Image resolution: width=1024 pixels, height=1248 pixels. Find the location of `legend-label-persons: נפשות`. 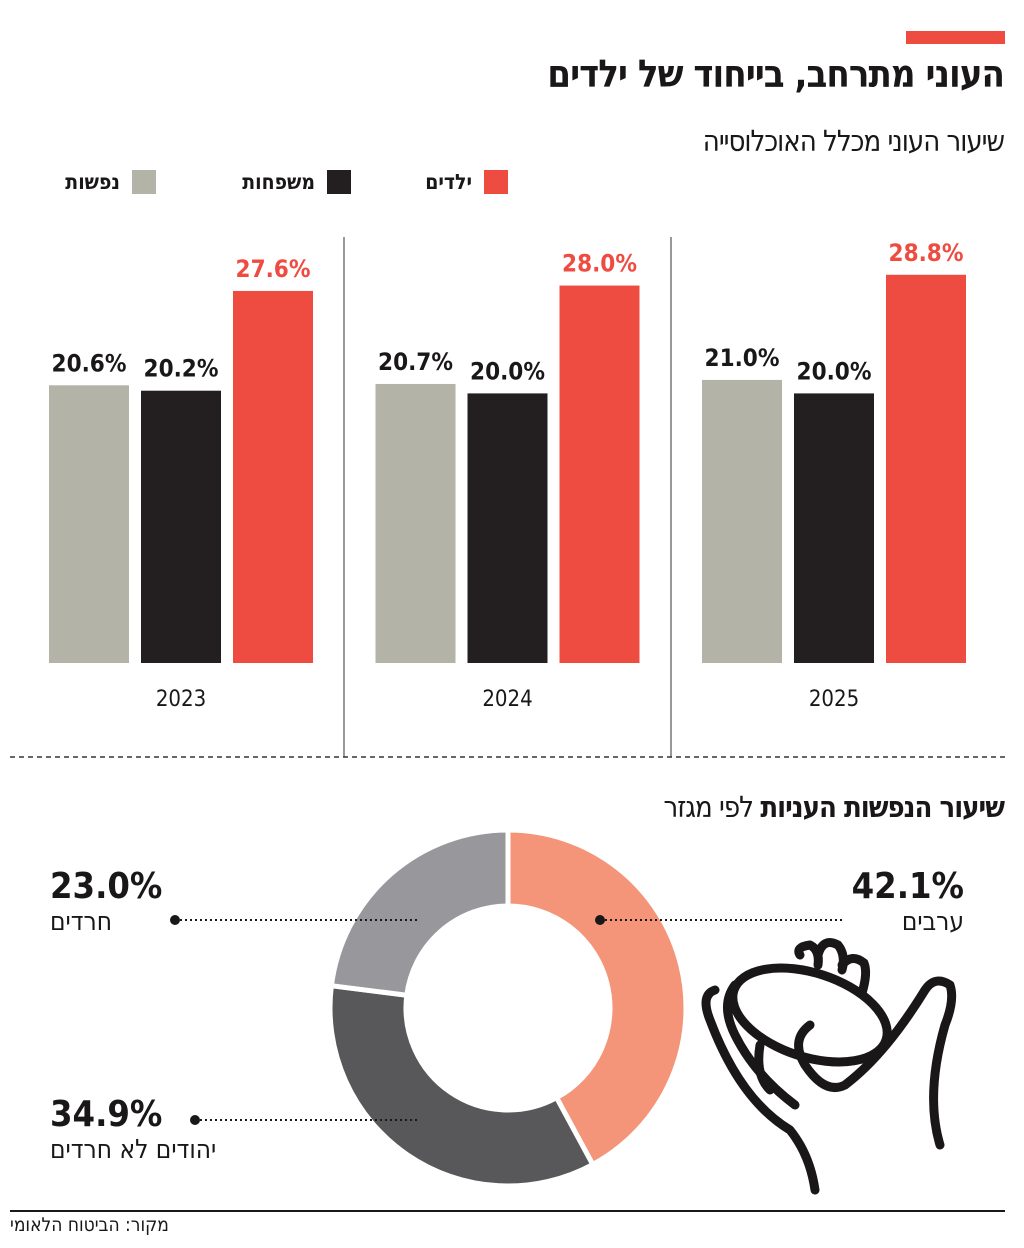

legend-label-persons: נפשות is located at coordinates (92, 182).